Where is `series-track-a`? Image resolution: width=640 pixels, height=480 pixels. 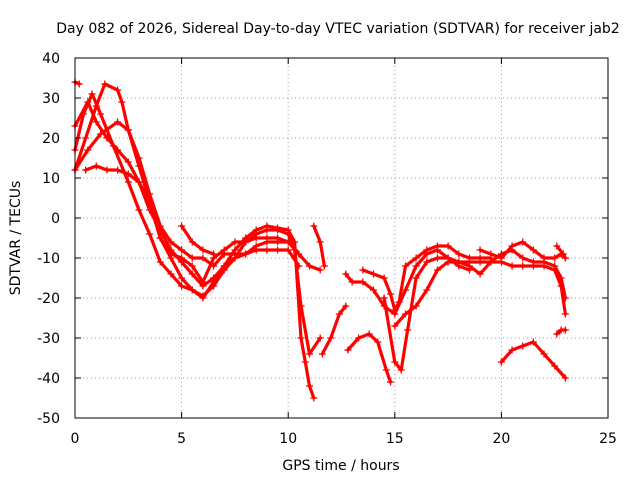
series-track-a is located at coordinates (77, 83).